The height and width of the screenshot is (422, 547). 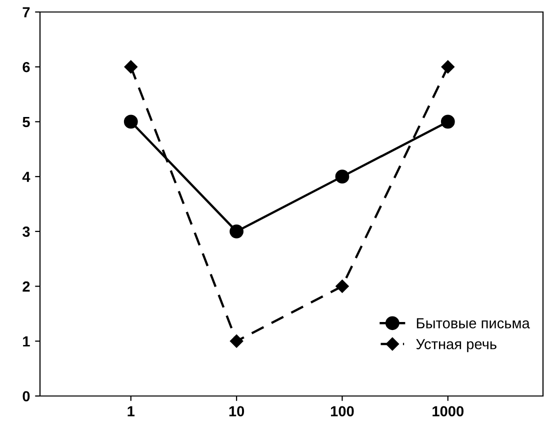 What do you see at coordinates (236, 411) in the screenshot?
I see `x-tick-label: 10` at bounding box center [236, 411].